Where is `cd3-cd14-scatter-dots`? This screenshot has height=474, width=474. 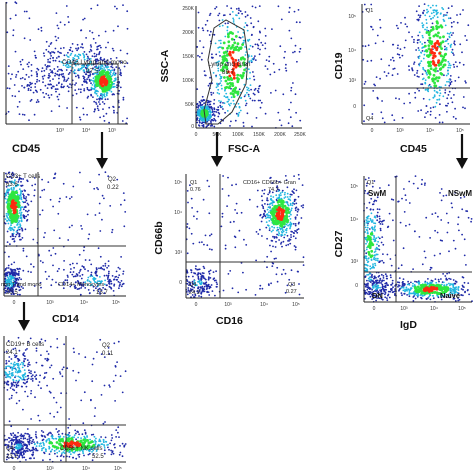 cd3-cd14-scatter-dots is located at coordinates (65, 234).